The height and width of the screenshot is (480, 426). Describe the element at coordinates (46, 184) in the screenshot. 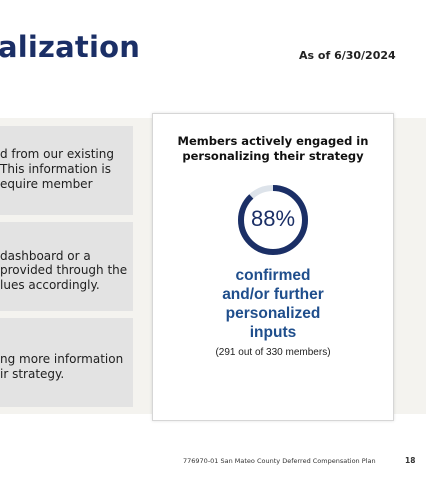

I see `info-box-1-line-3: equire member` at that location.